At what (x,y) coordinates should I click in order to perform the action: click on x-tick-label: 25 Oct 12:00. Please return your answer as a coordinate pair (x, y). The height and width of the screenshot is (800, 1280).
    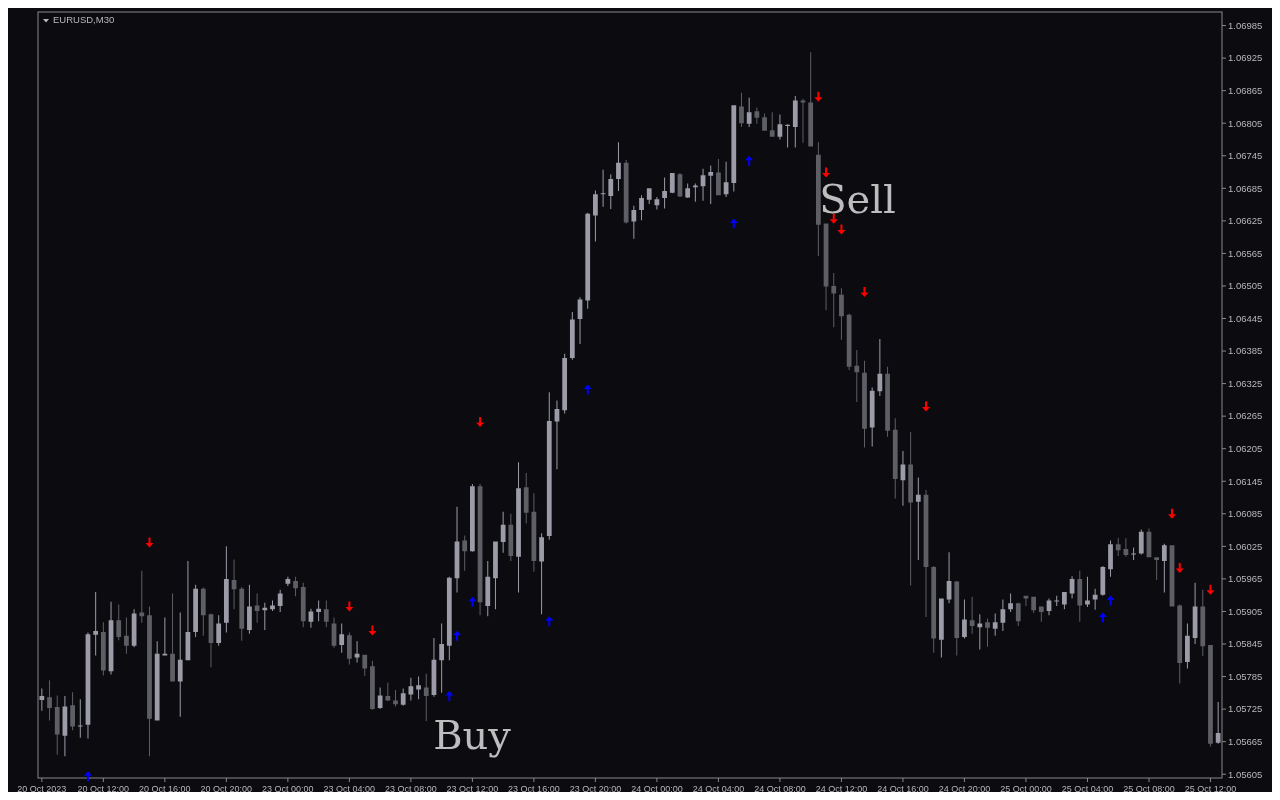
    Looking at the image, I should click on (1210, 789).